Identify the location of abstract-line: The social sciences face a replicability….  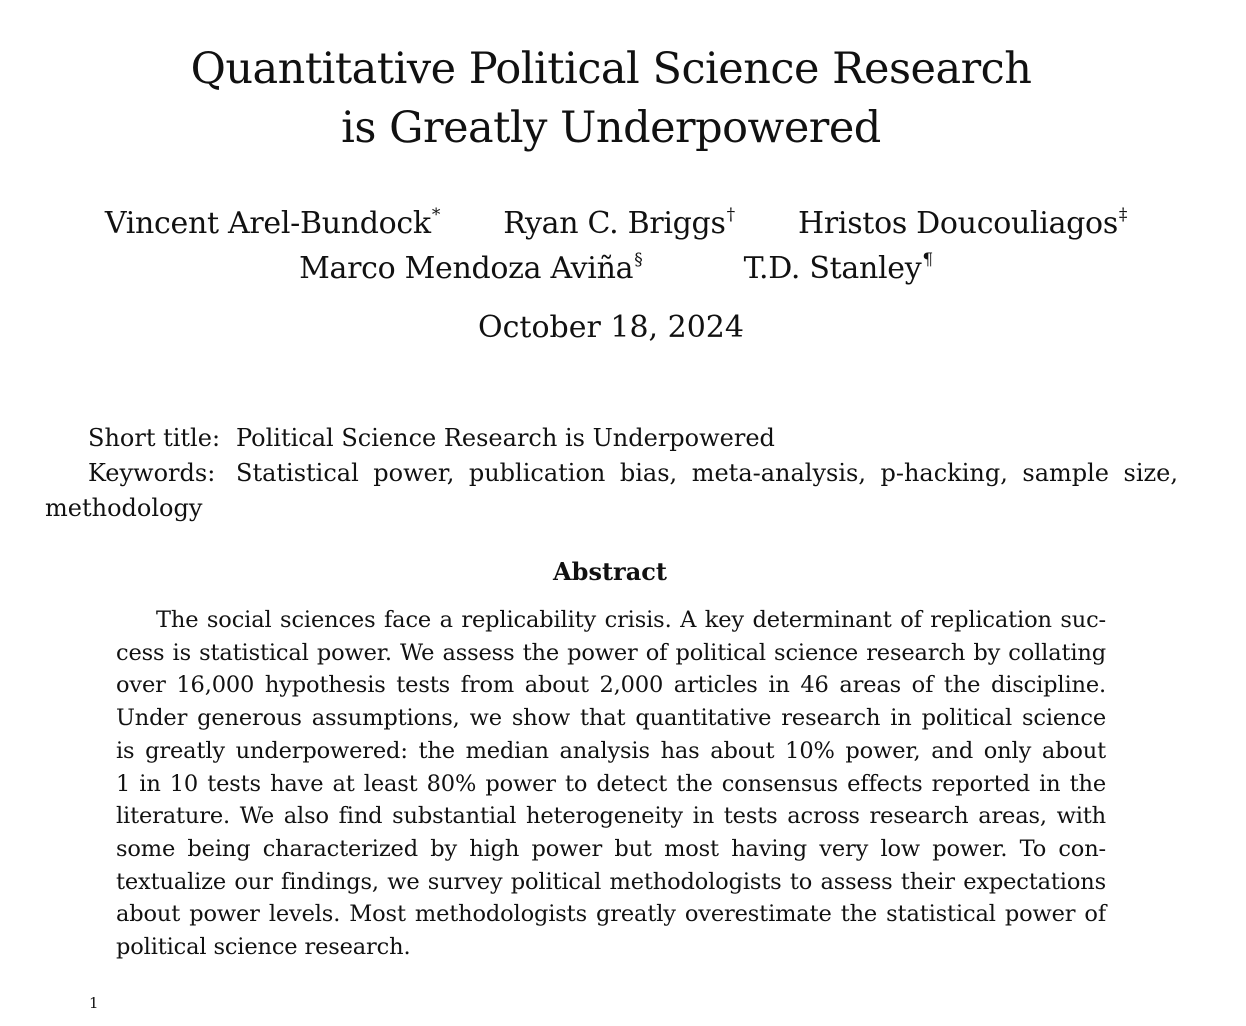
(631, 620).